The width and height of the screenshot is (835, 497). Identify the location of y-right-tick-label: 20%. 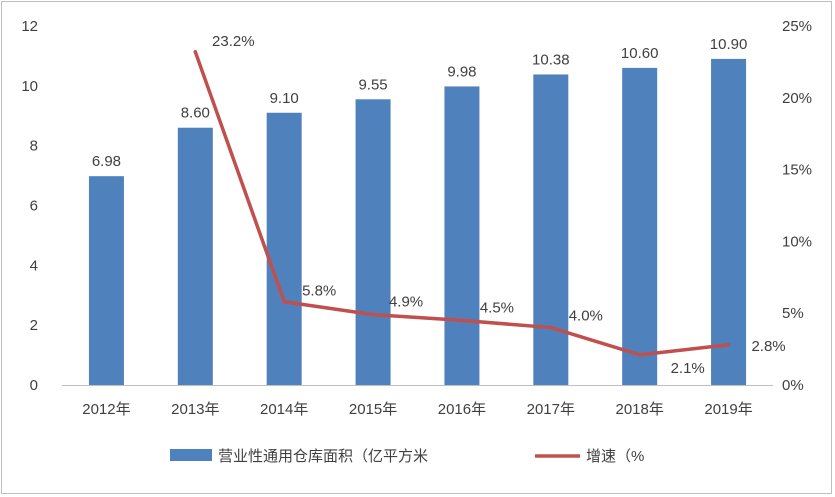
(797, 98).